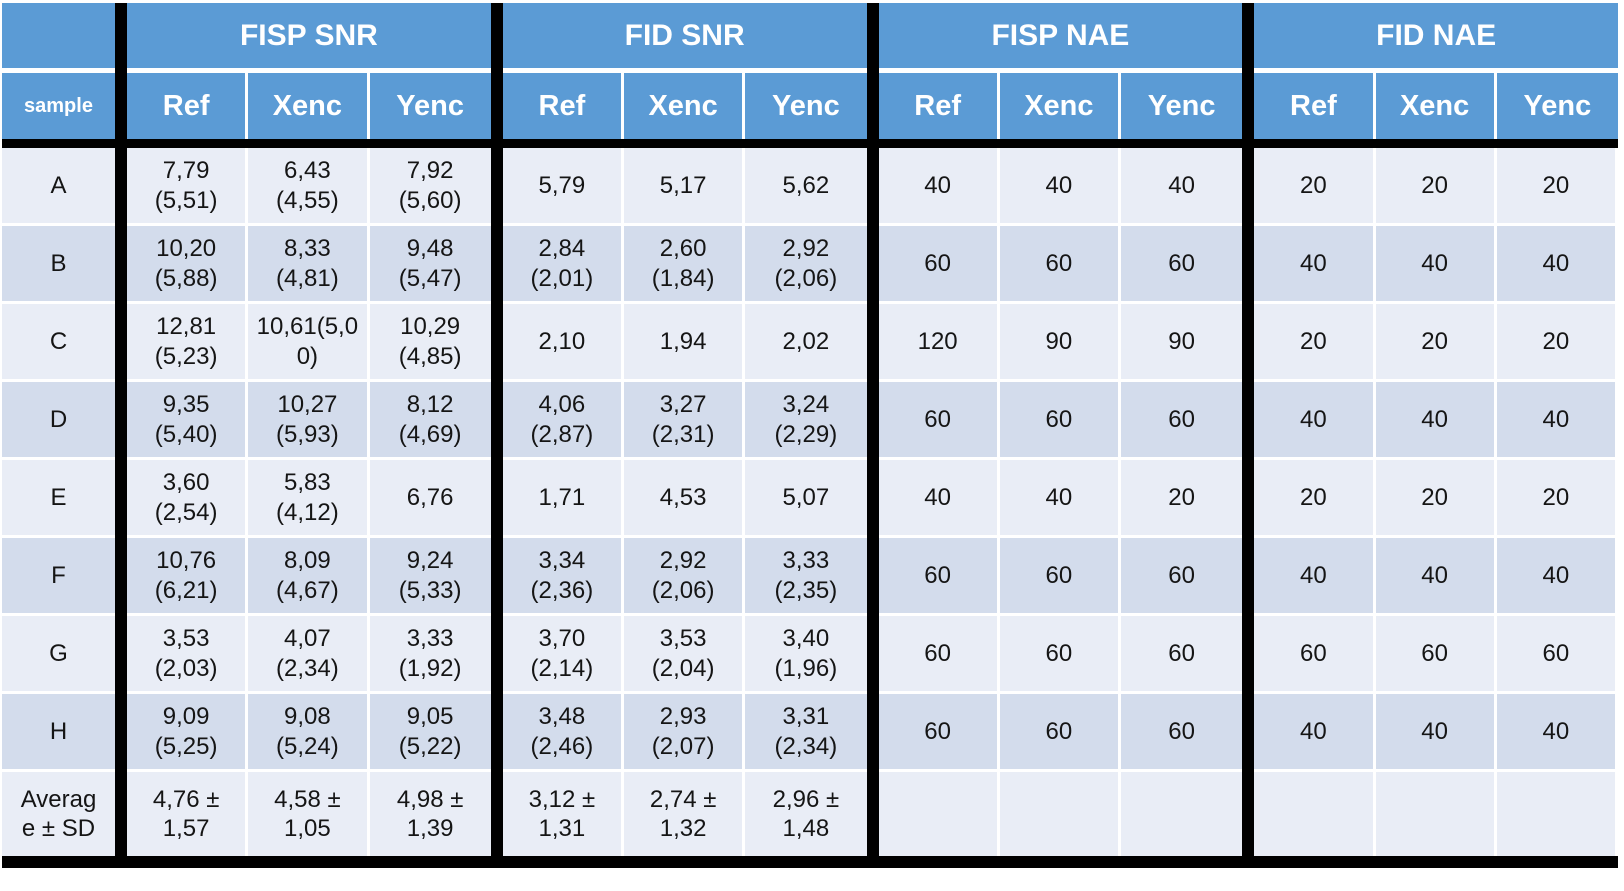  I want to click on sample-column-header: sample, so click(58, 106).